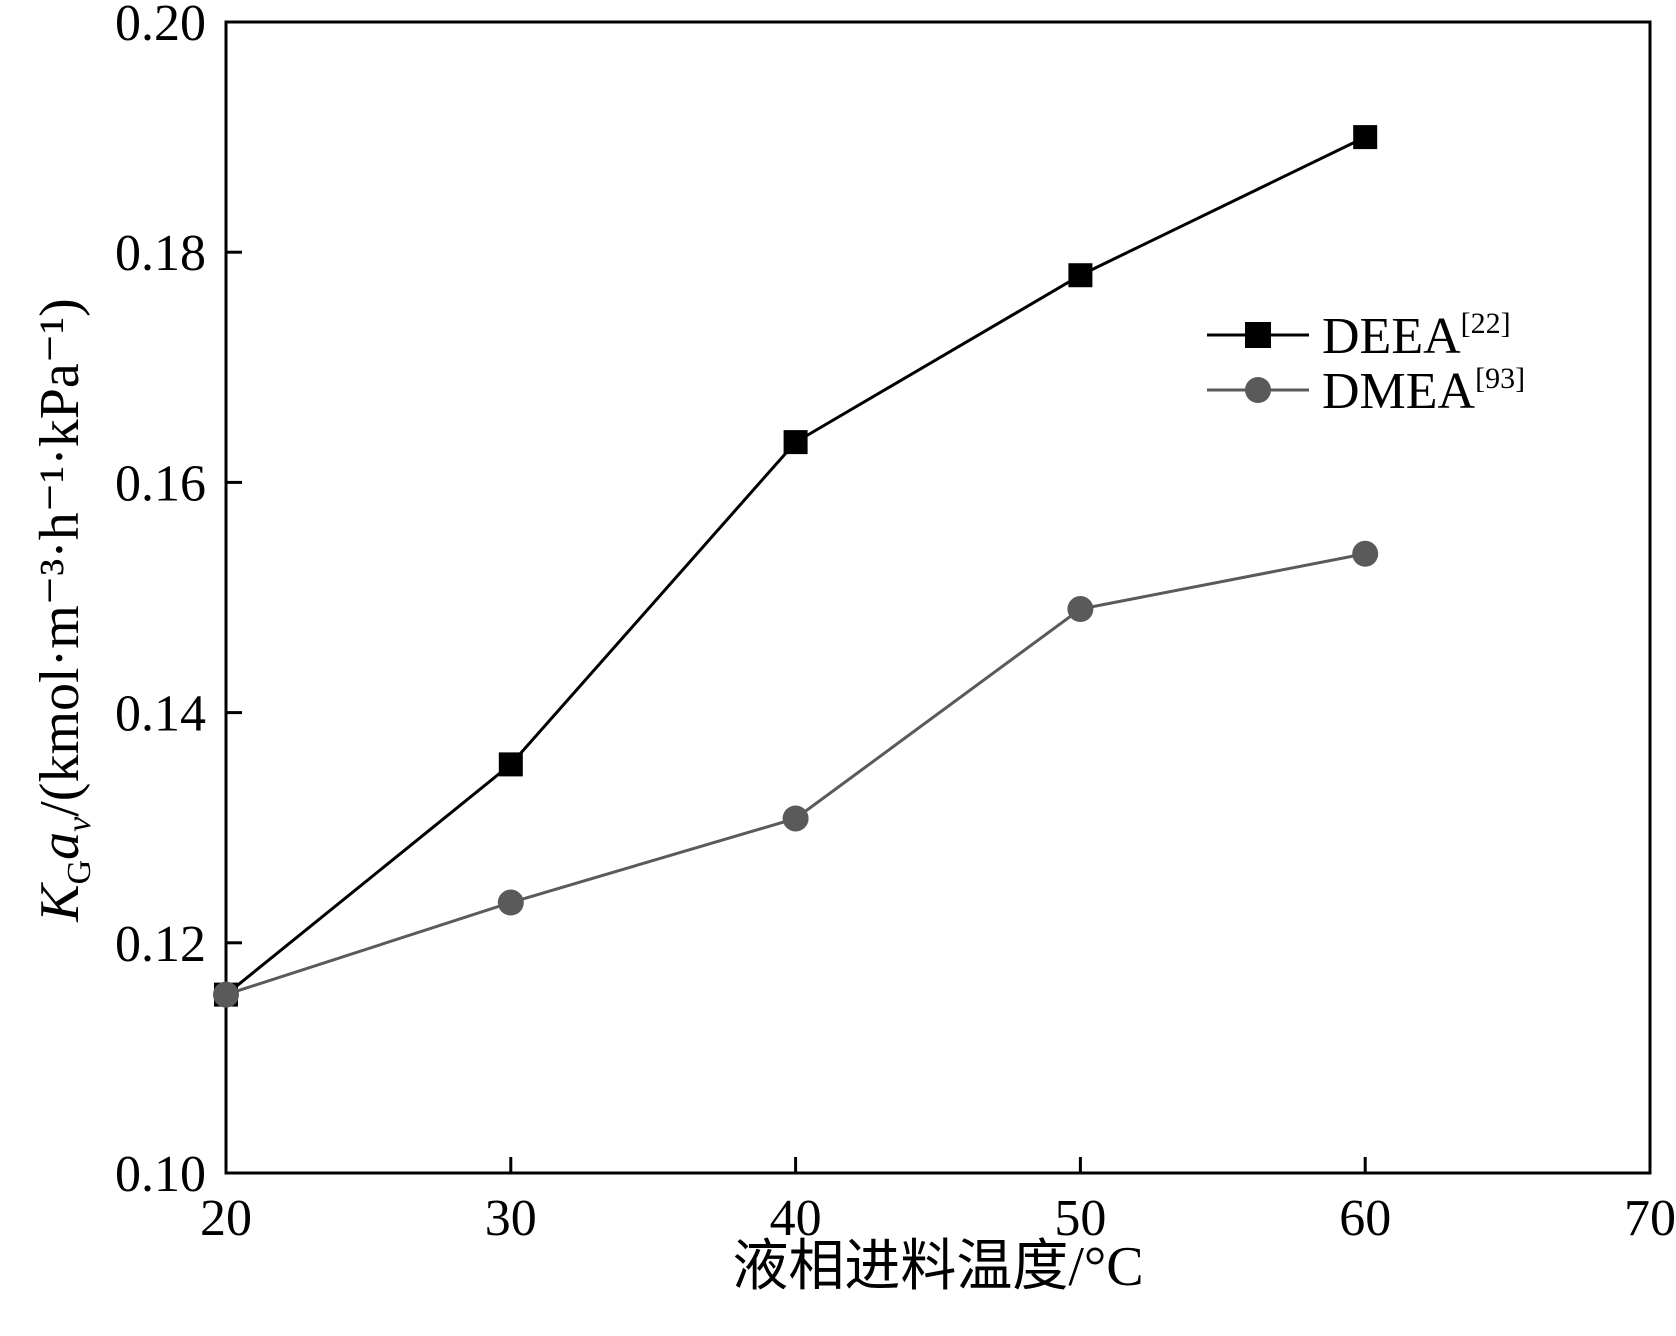  What do you see at coordinates (226, 1218) in the screenshot?
I see `x-tick-label: 20` at bounding box center [226, 1218].